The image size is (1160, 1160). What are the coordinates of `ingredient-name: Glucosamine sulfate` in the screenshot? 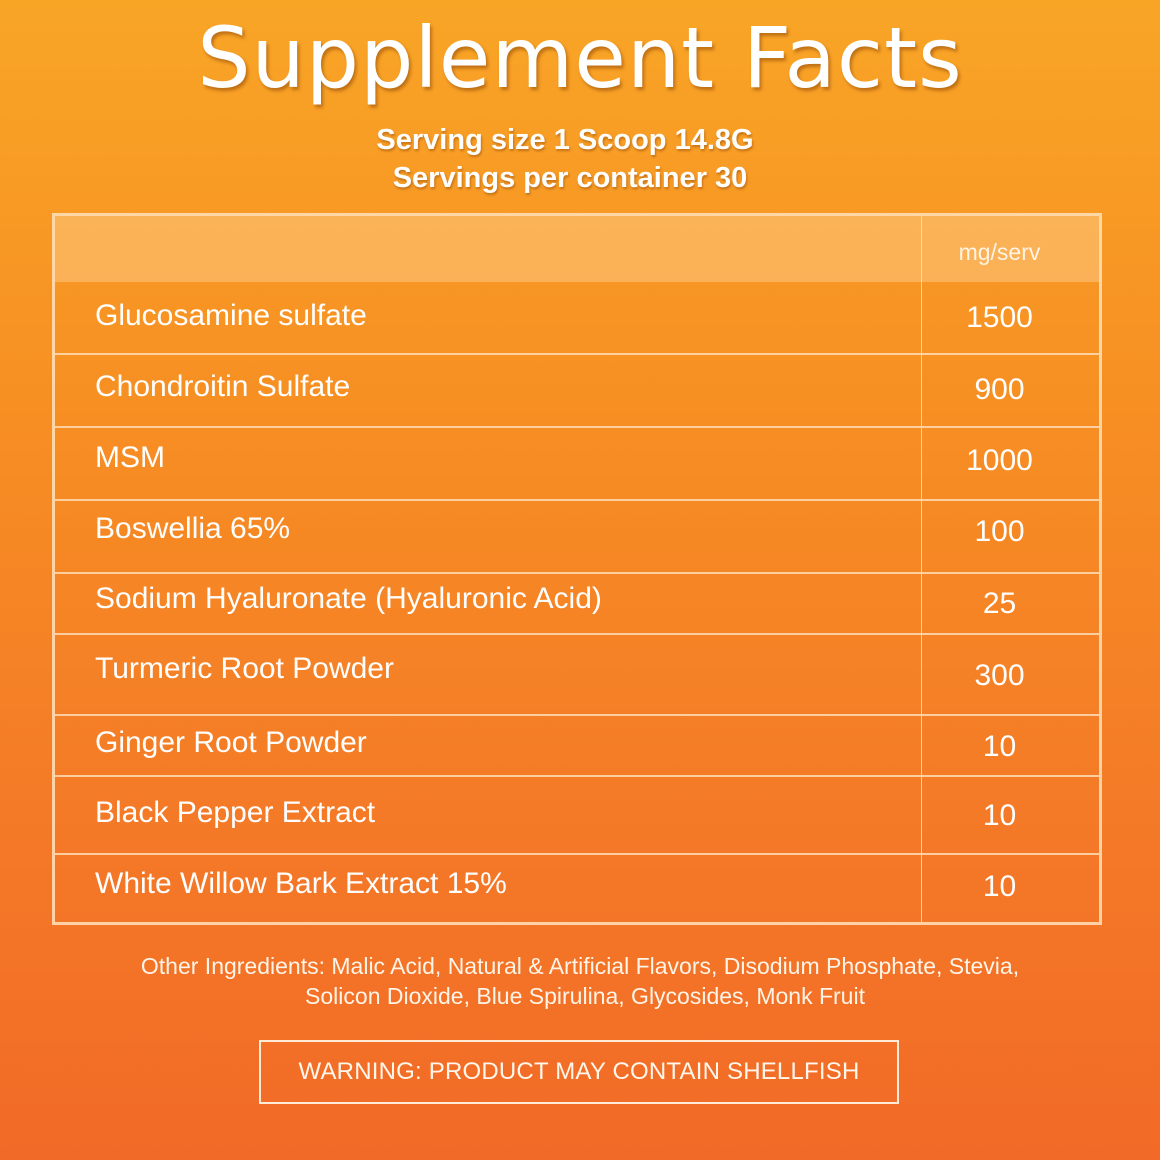 It's located at (231, 315).